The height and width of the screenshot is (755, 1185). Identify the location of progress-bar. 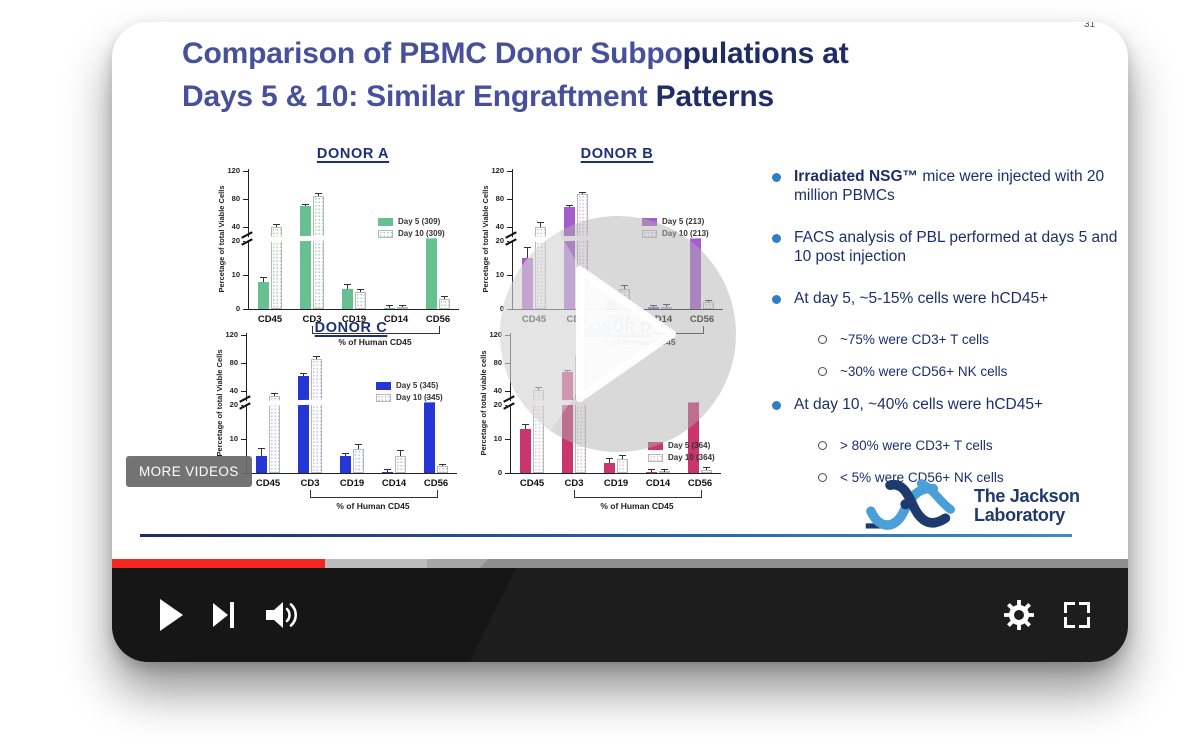
(620, 563).